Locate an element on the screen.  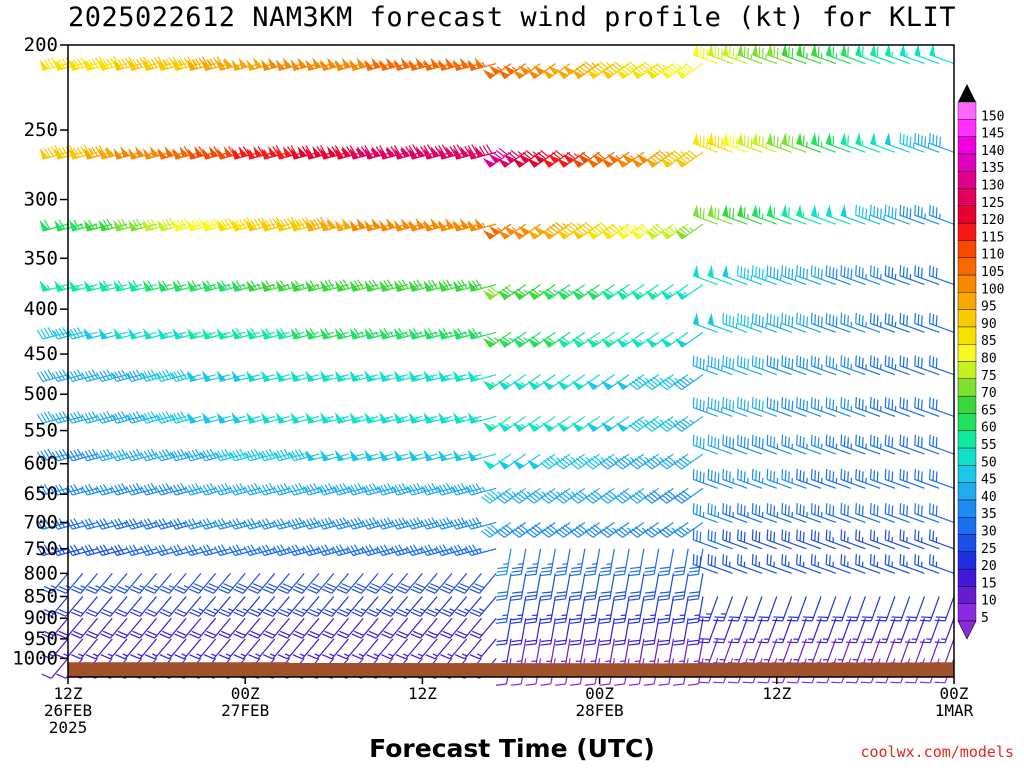
colorbar-label: 90 is located at coordinates (989, 324).